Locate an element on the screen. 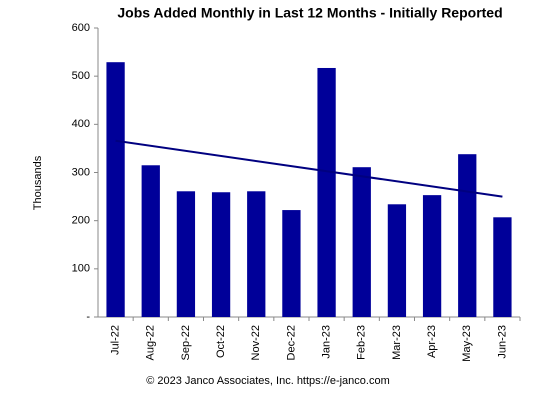 The height and width of the screenshot is (405, 534). trend-line is located at coordinates (309, 168).